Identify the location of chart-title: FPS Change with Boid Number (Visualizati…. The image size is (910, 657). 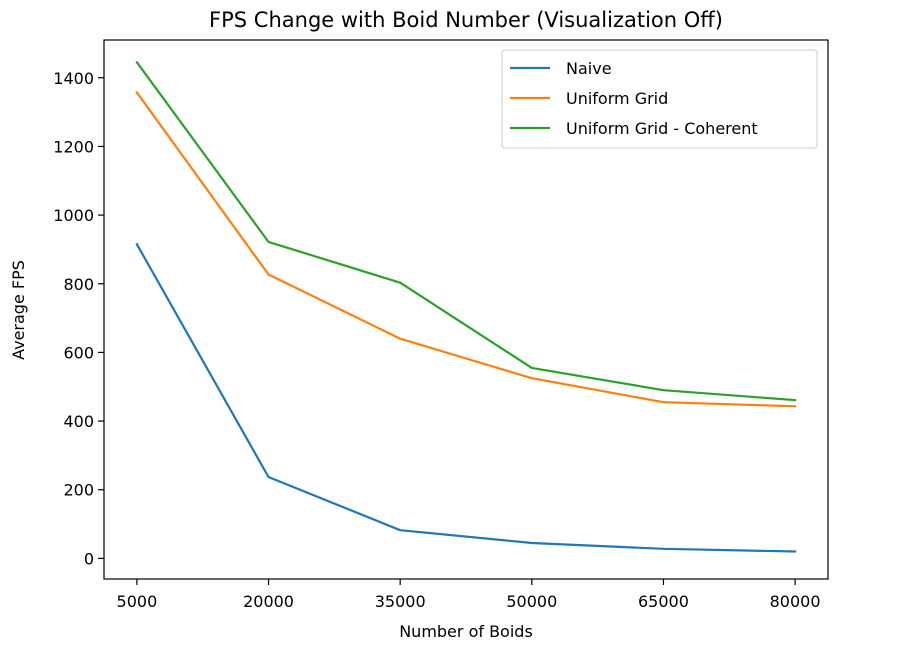
(466, 20).